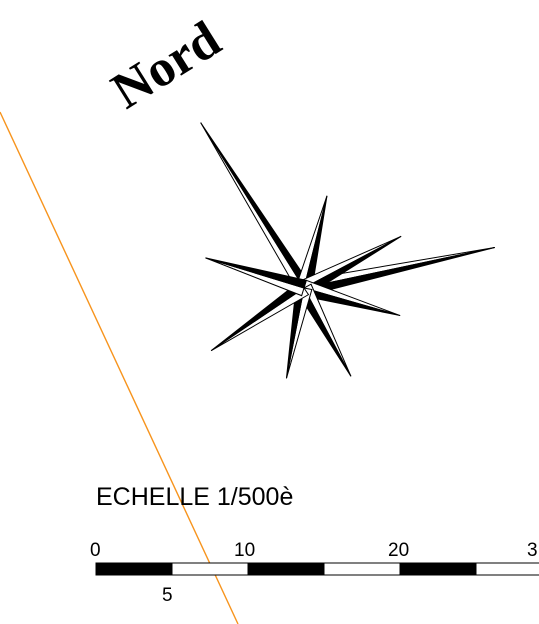  What do you see at coordinates (532, 550) in the screenshot?
I see `scale-tick-30: 3` at bounding box center [532, 550].